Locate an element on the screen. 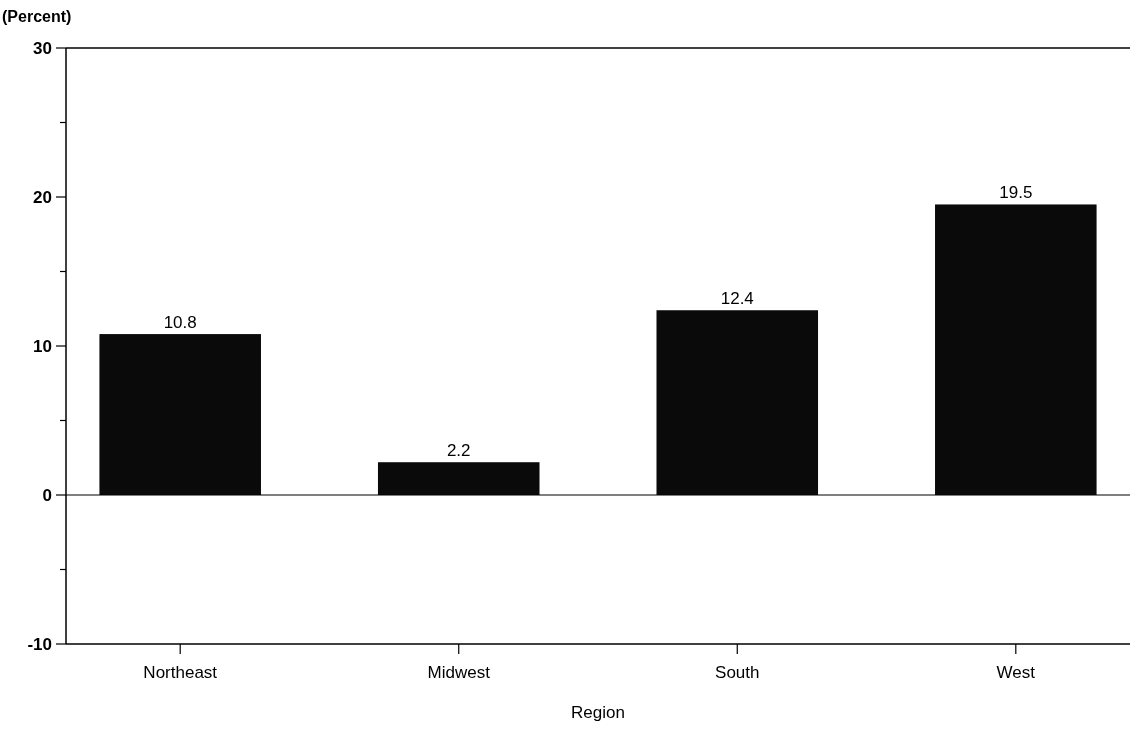 The image size is (1132, 732). y-axis-title: (Percent) is located at coordinates (37, 16).